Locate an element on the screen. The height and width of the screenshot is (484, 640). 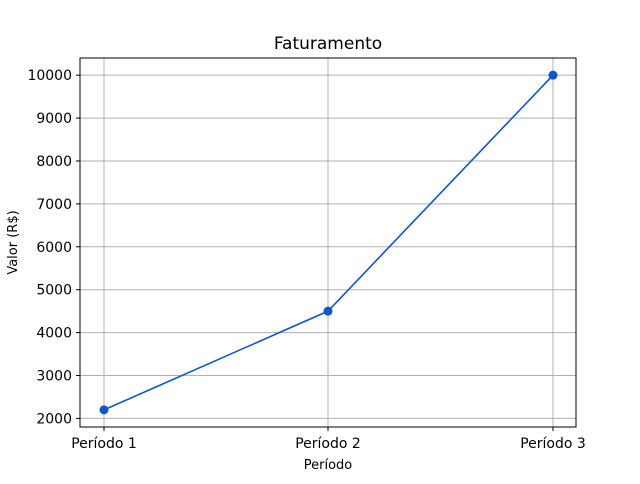
y-tick-label: 6000 is located at coordinates (54, 248).